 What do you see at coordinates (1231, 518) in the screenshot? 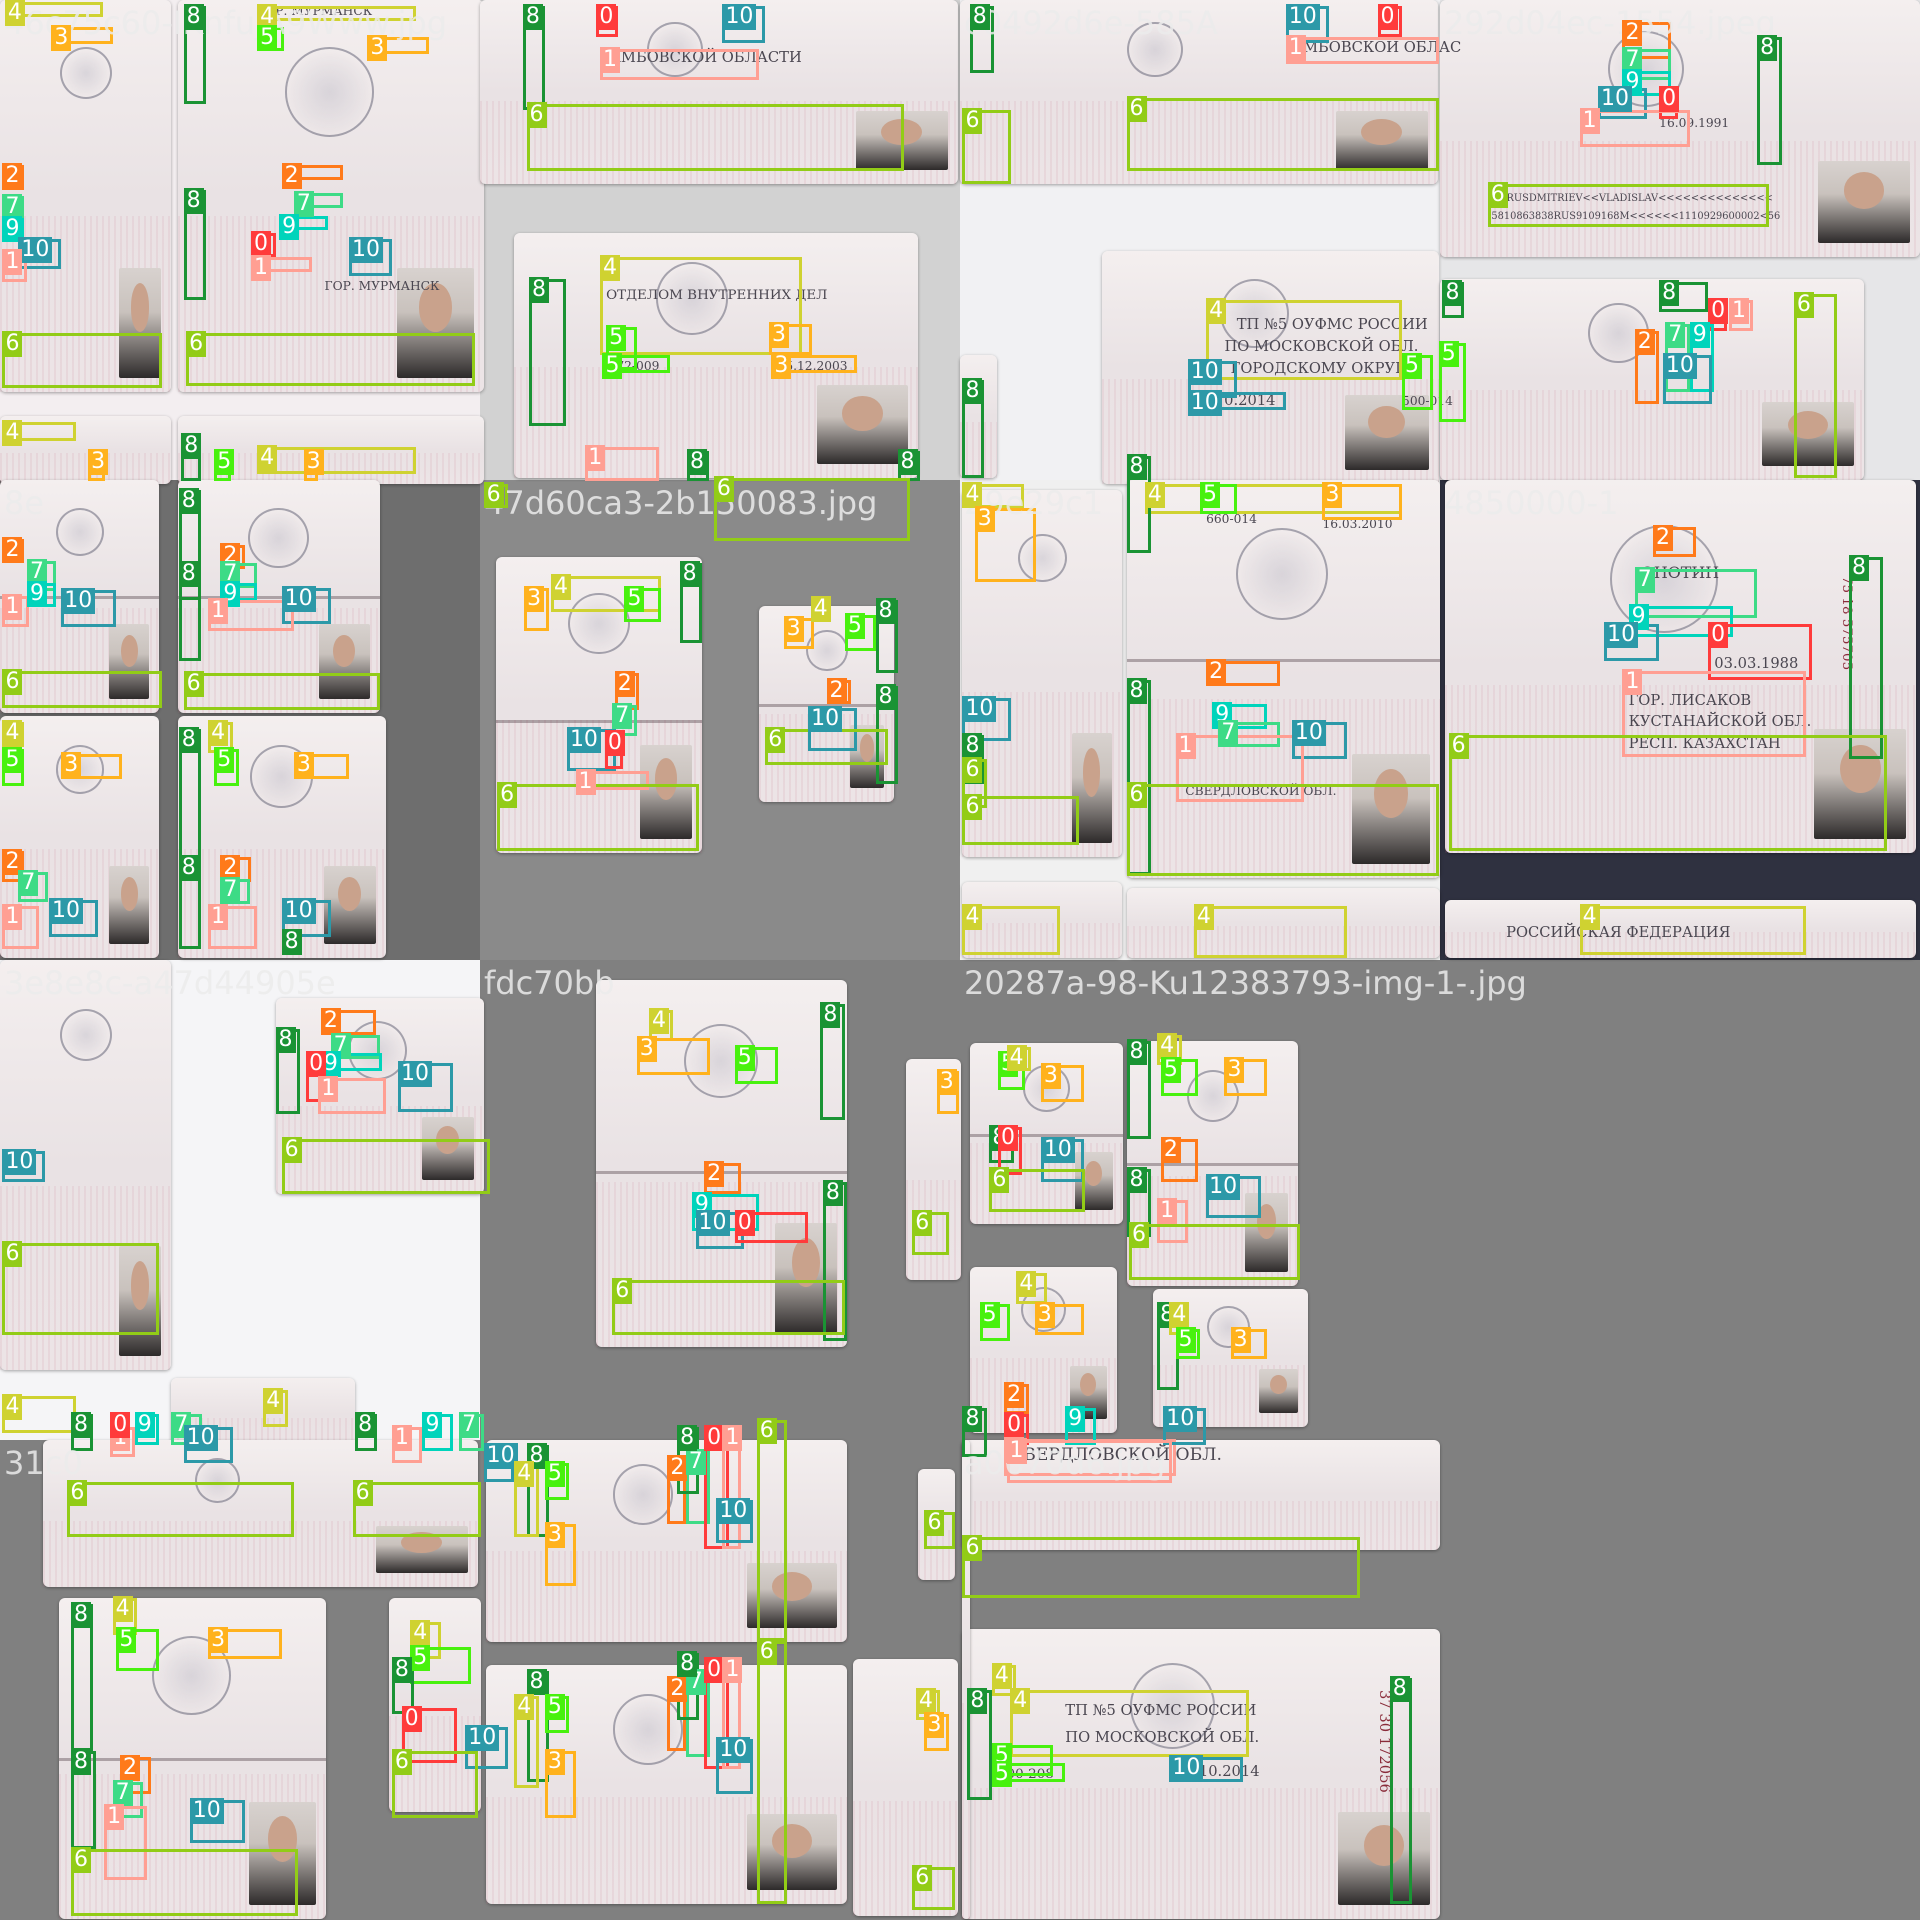
I see `document-field-text: 660-014` at bounding box center [1231, 518].